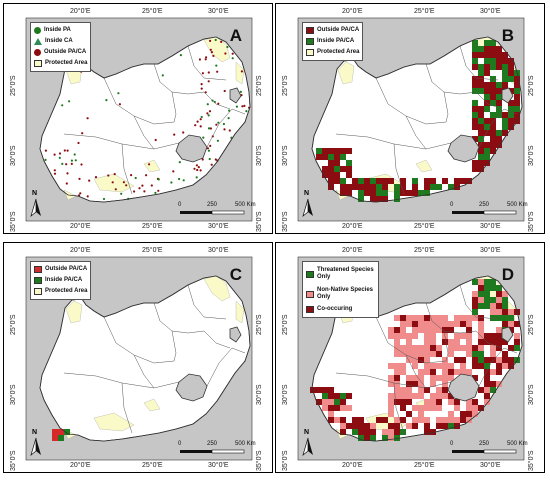 This screenshot has width=550, height=480. Describe the element at coordinates (507, 35) in the screenshot. I see `panel-letter: B` at that location.